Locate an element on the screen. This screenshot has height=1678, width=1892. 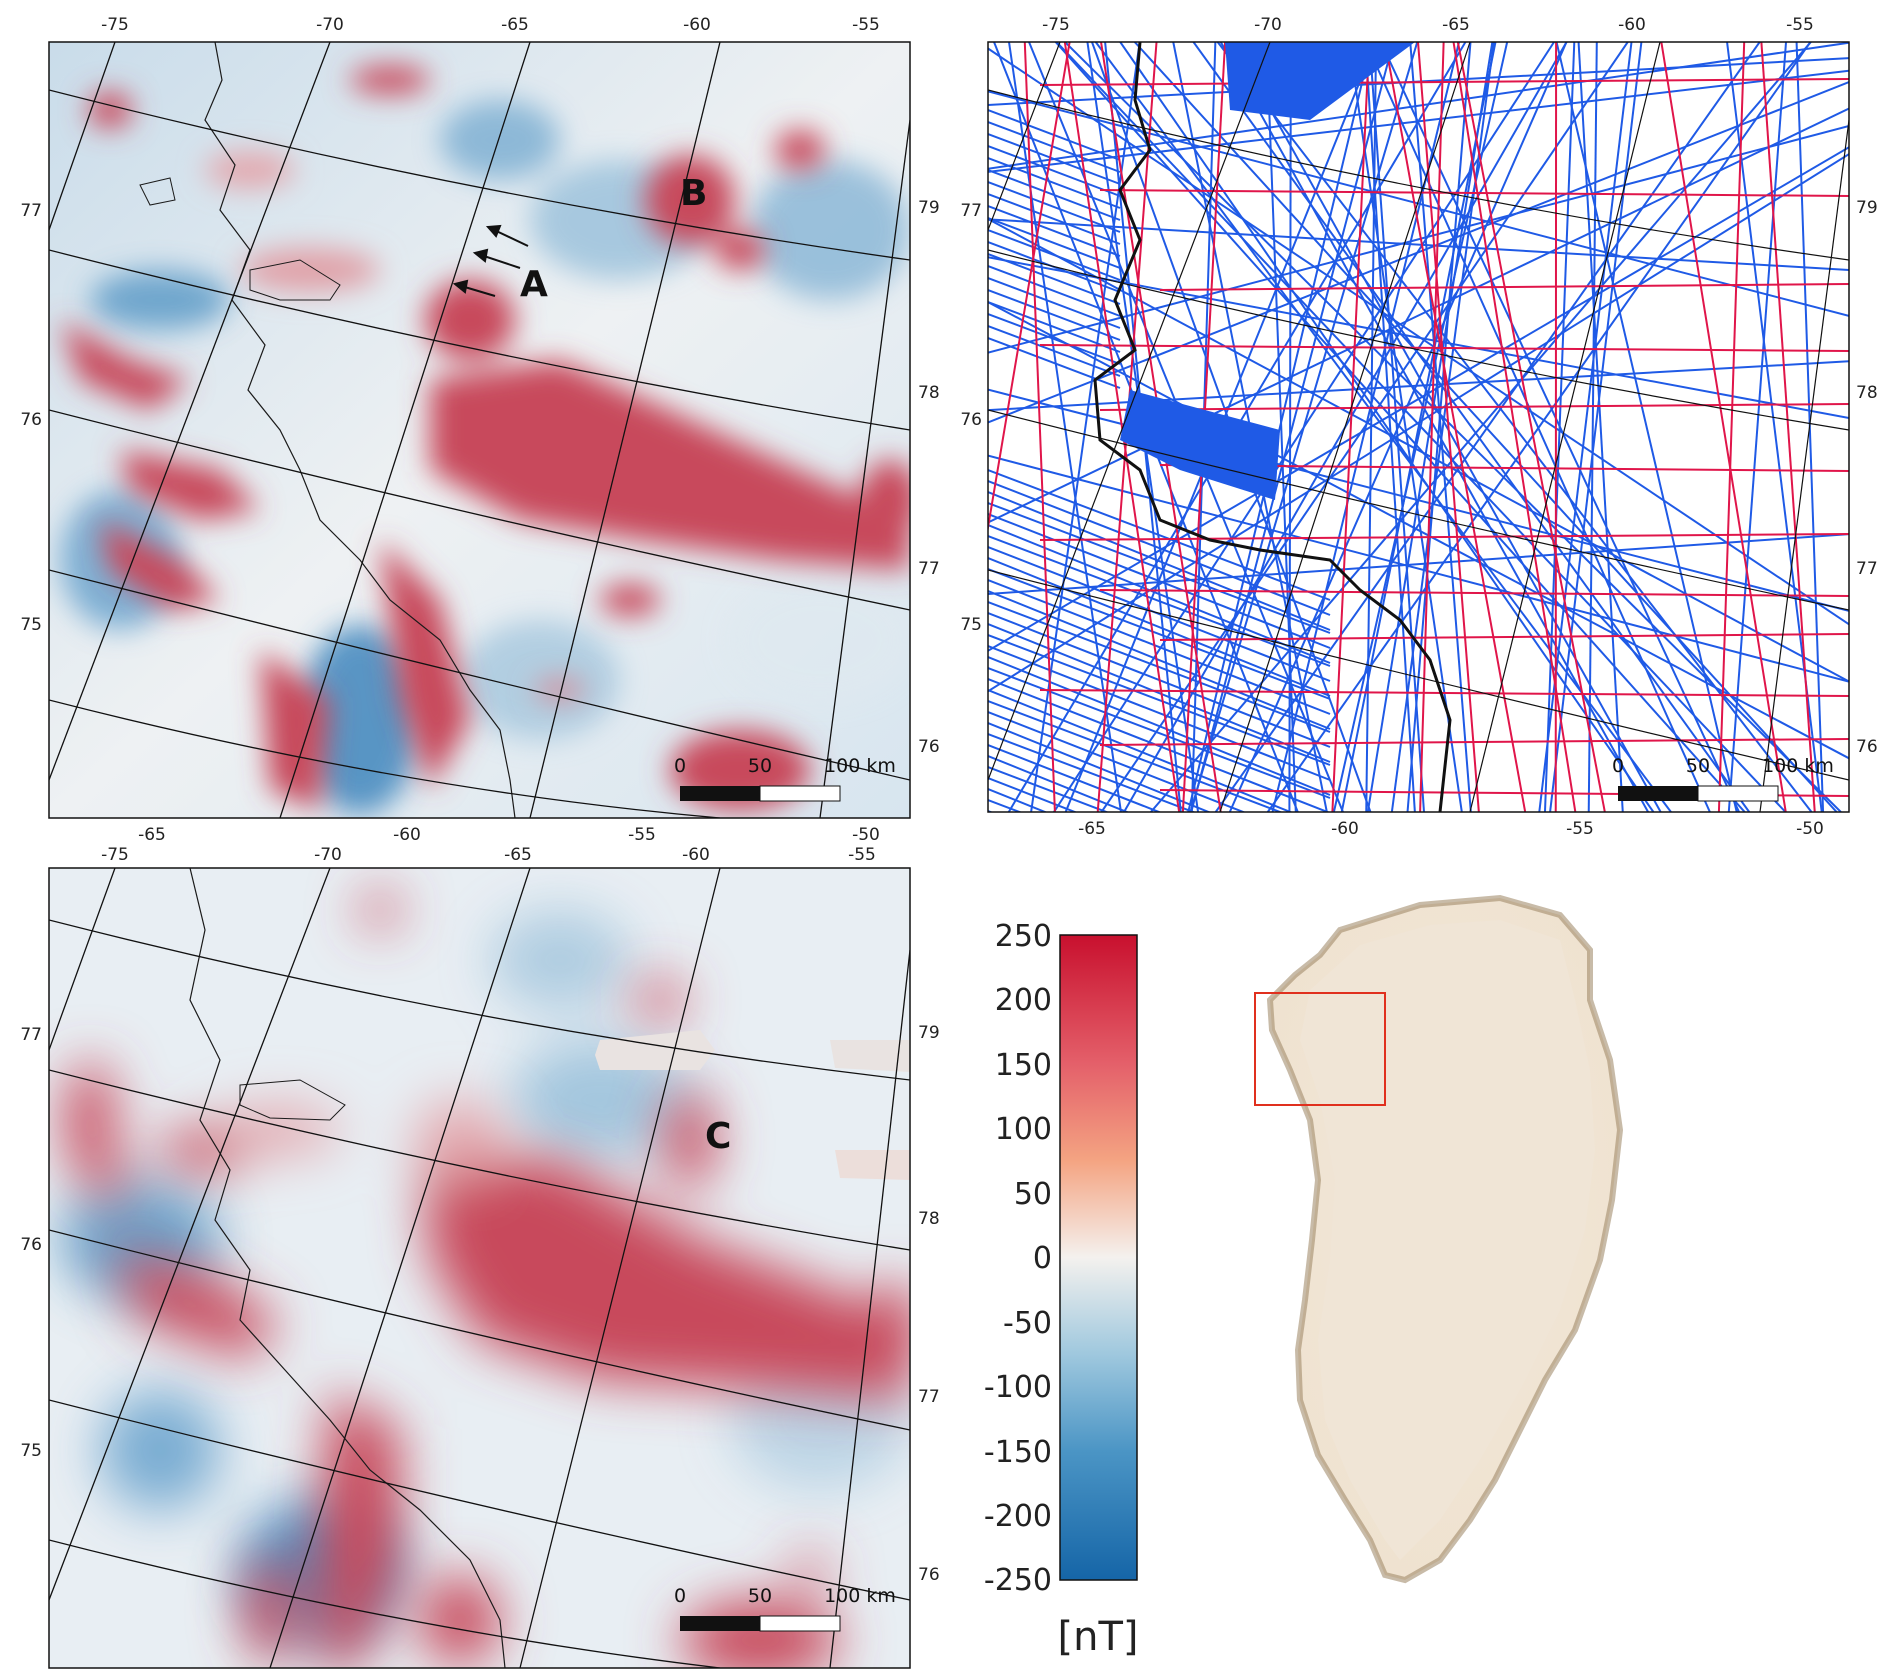
colorbar-tick-label: 50 is located at coordinates (1033, 1194).